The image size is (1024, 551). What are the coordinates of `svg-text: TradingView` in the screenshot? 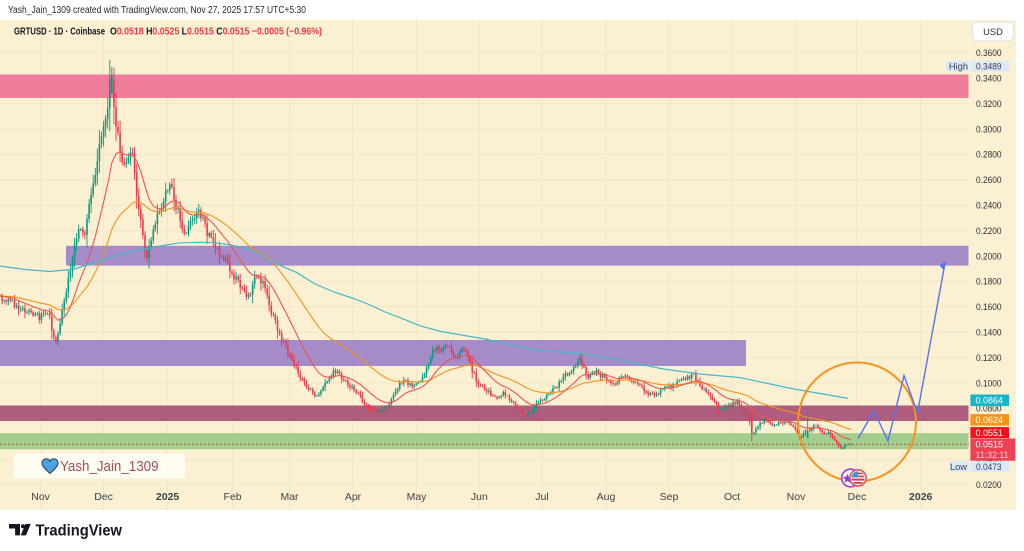 It's located at (79, 531).